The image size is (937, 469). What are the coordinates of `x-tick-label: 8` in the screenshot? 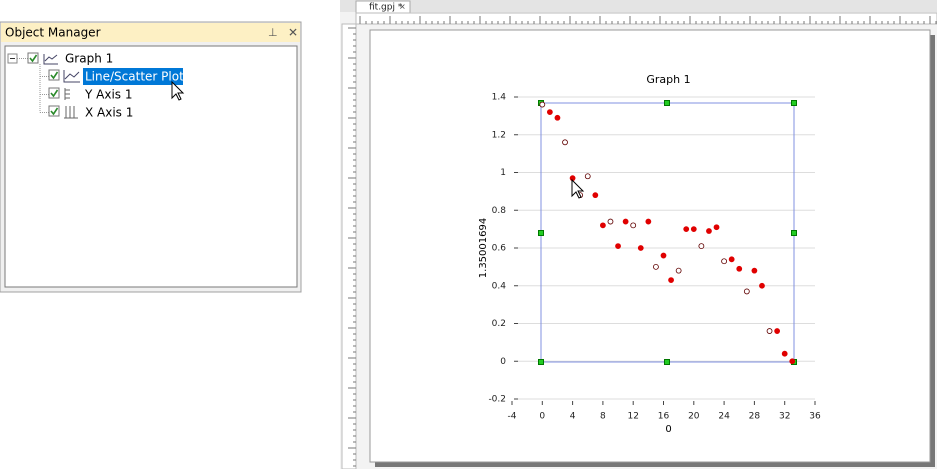 It's located at (603, 417).